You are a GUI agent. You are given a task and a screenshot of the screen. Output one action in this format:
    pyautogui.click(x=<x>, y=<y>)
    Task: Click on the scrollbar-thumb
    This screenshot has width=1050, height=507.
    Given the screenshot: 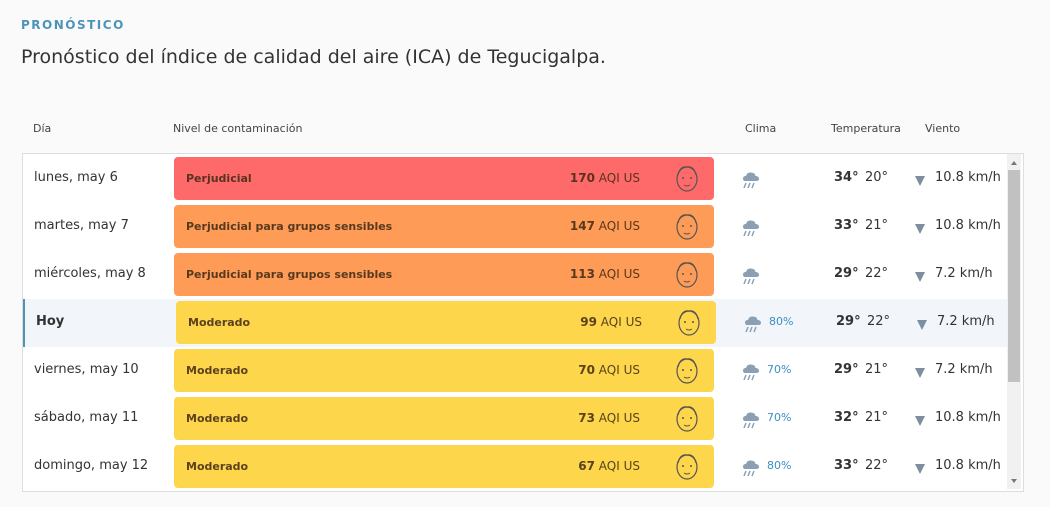 What is the action you would take?
    pyautogui.click(x=1014, y=276)
    